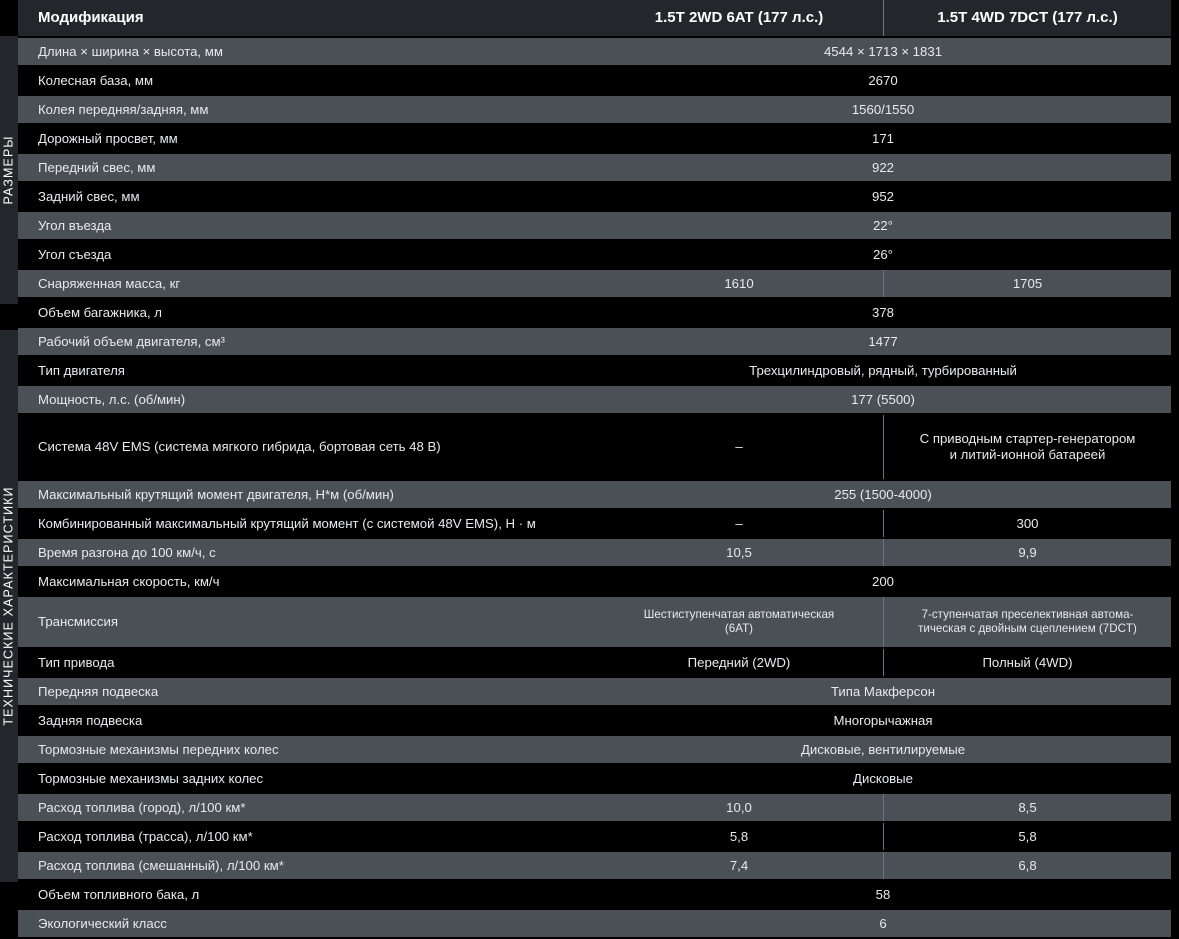  What do you see at coordinates (739, 283) in the screenshot?
I see `row-value: 1610` at bounding box center [739, 283].